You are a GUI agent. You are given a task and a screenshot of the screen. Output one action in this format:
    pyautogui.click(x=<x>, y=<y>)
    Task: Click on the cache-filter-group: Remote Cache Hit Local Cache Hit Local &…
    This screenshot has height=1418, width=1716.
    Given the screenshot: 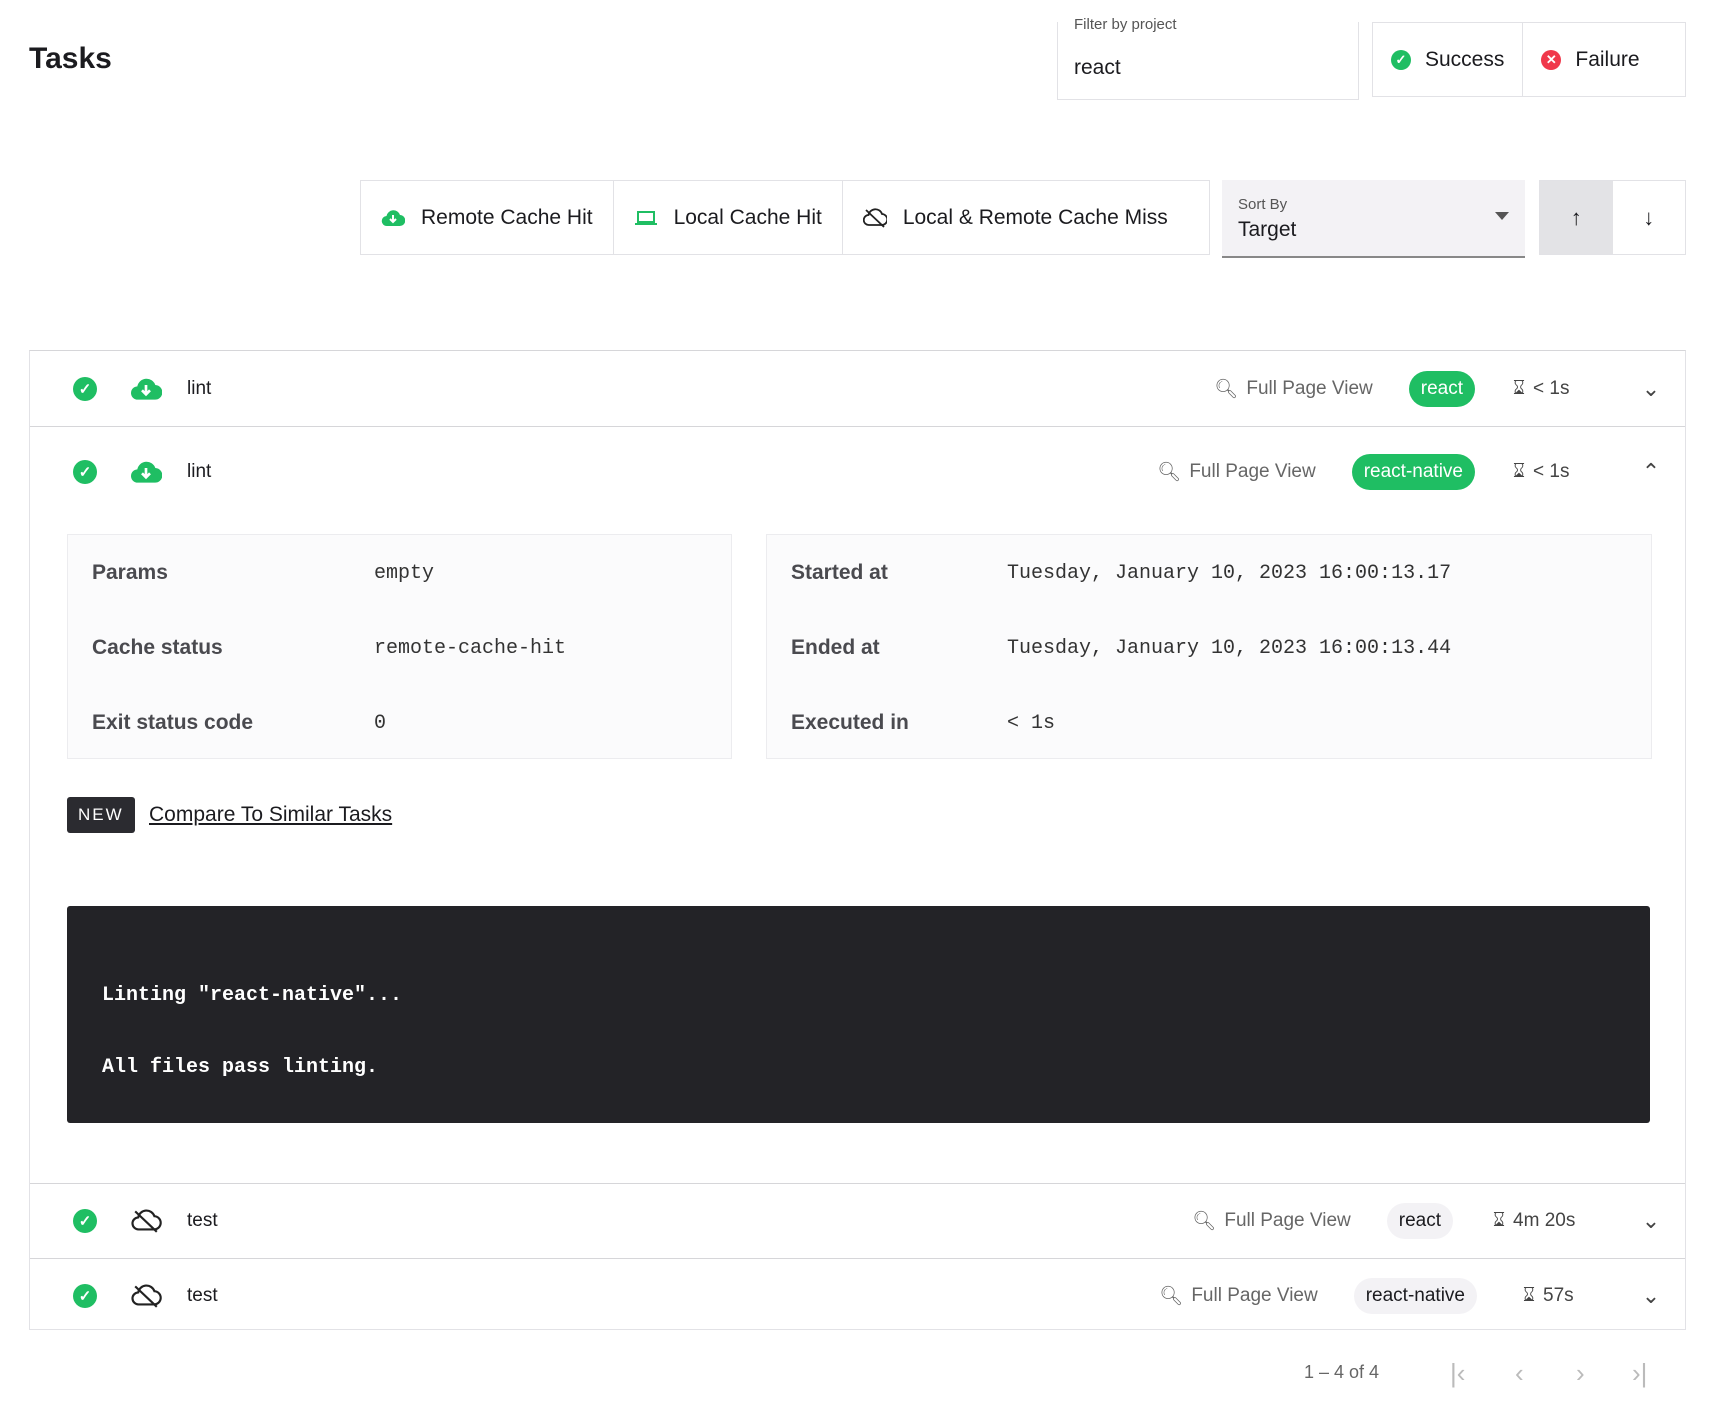 What is the action you would take?
    pyautogui.click(x=785, y=217)
    